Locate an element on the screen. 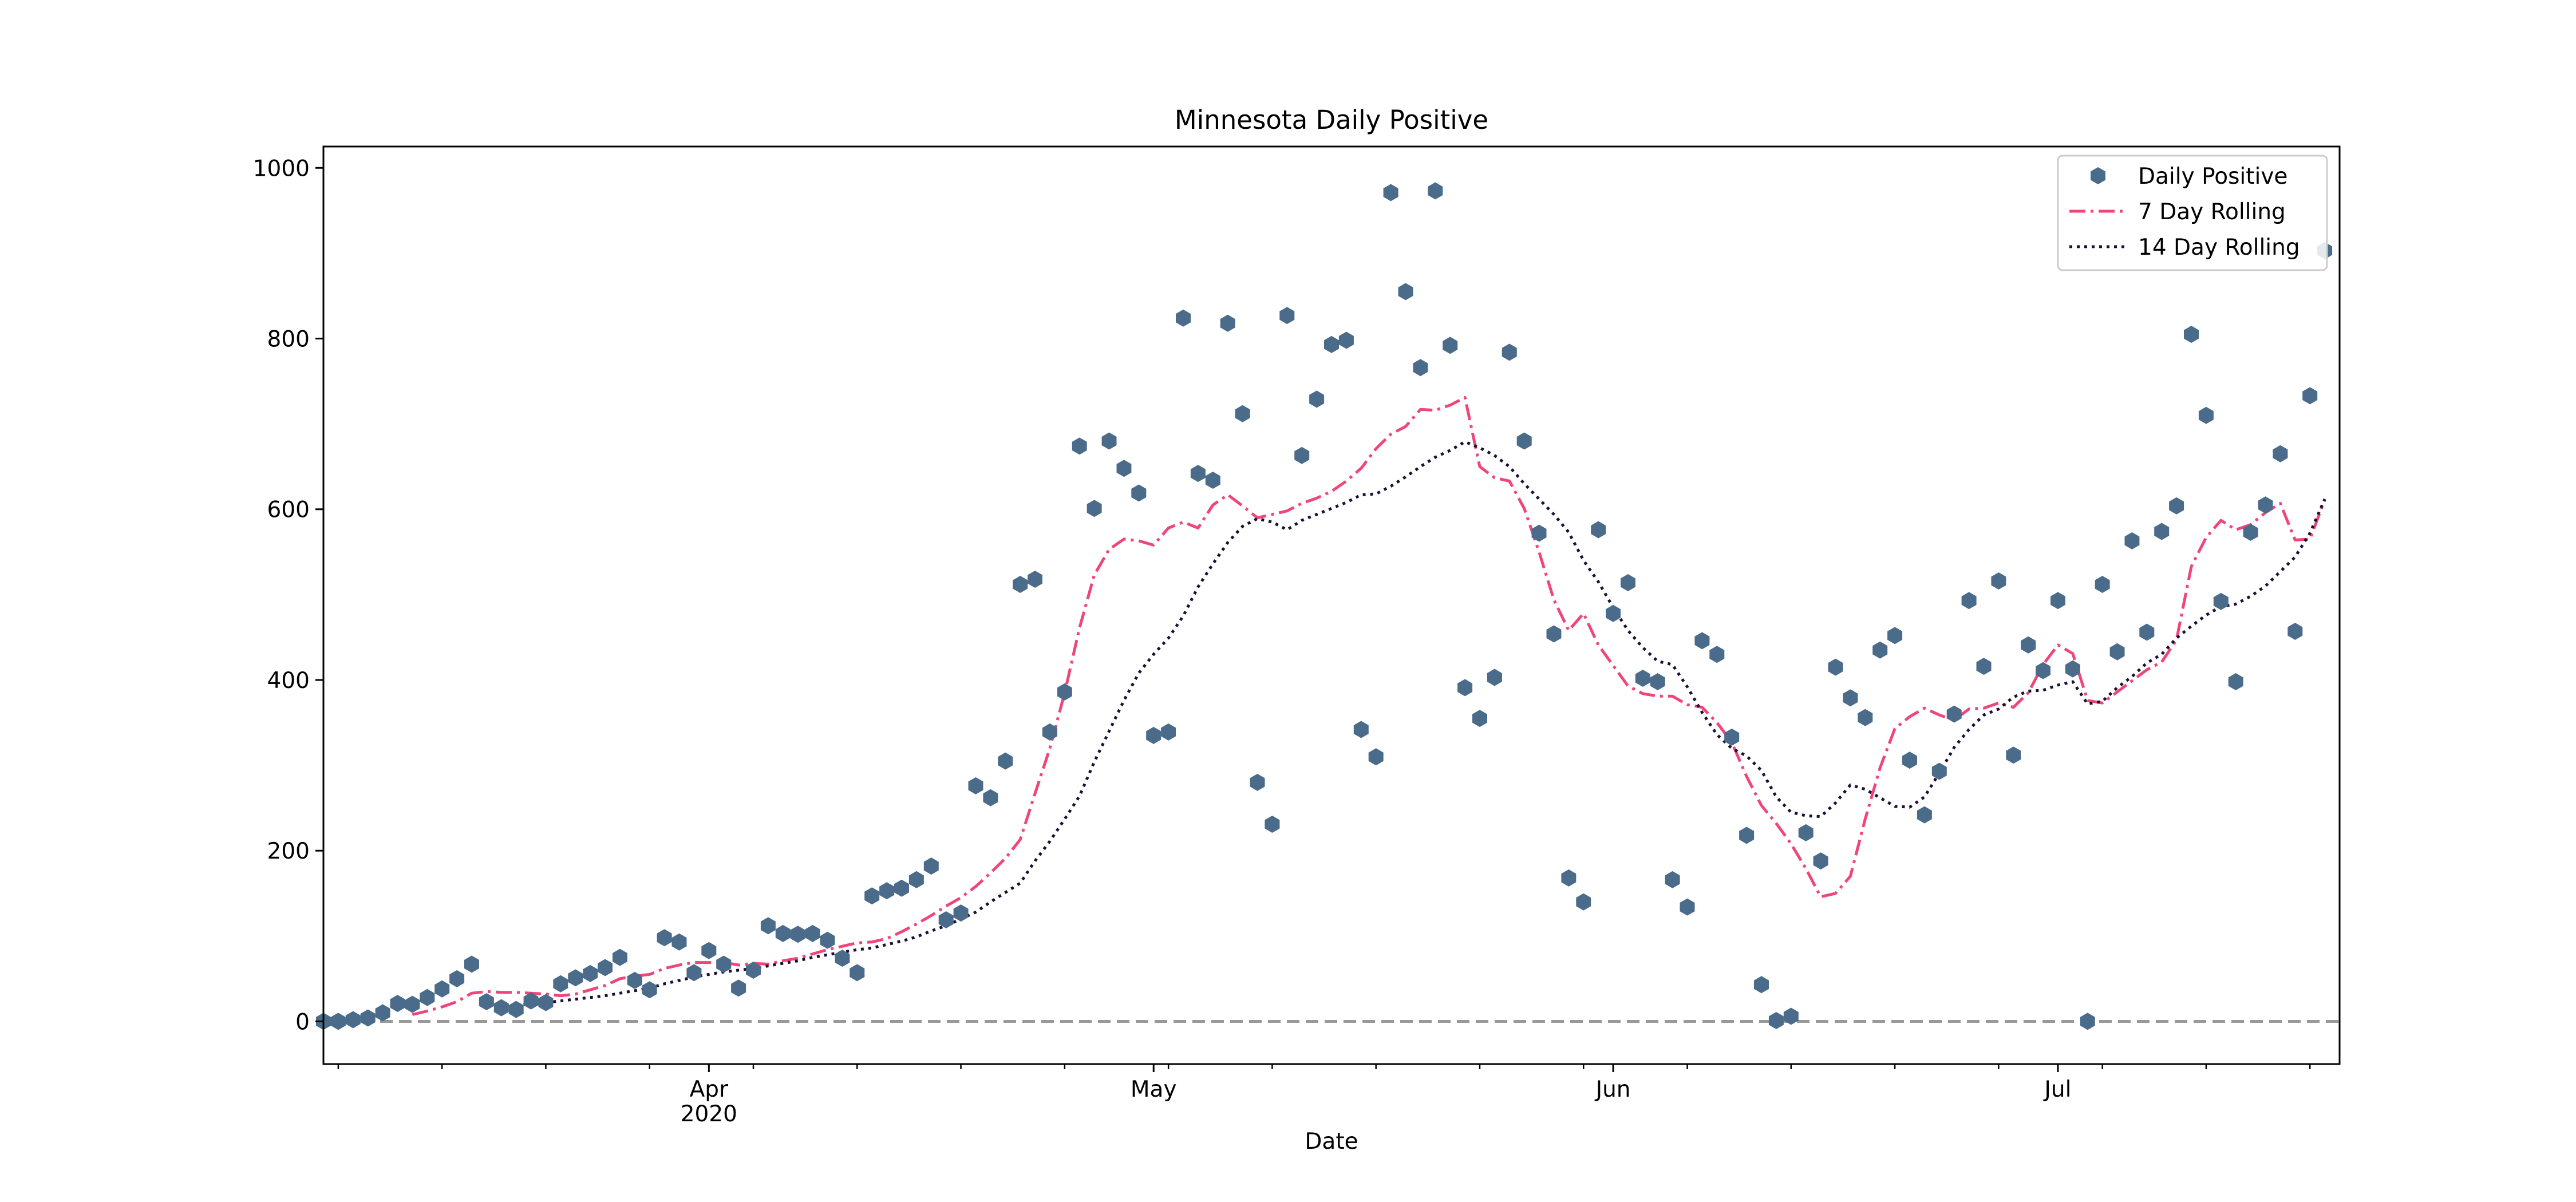 The width and height of the screenshot is (2576, 1202). legend-box is located at coordinates (2192, 213).